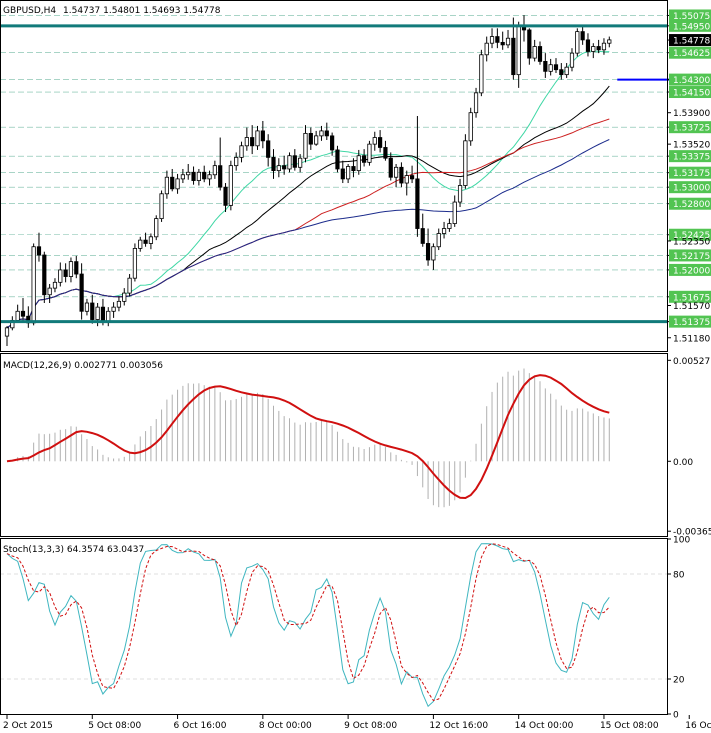  I want to click on macd-signal-line, so click(308, 437).